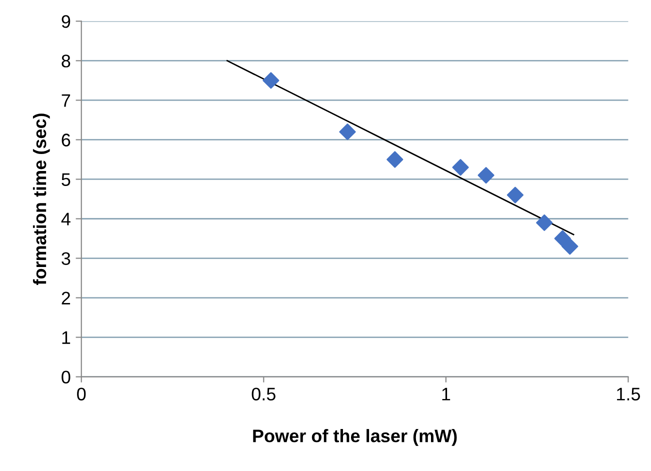 Image resolution: width=651 pixels, height=471 pixels. What do you see at coordinates (355, 437) in the screenshot?
I see `x-axis-title: Power of the laser (mW)` at bounding box center [355, 437].